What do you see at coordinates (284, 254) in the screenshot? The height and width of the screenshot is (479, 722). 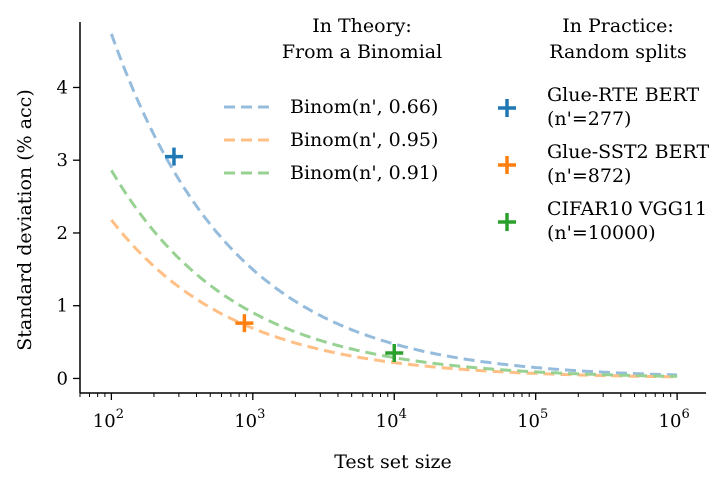 I see `practice-points` at bounding box center [284, 254].